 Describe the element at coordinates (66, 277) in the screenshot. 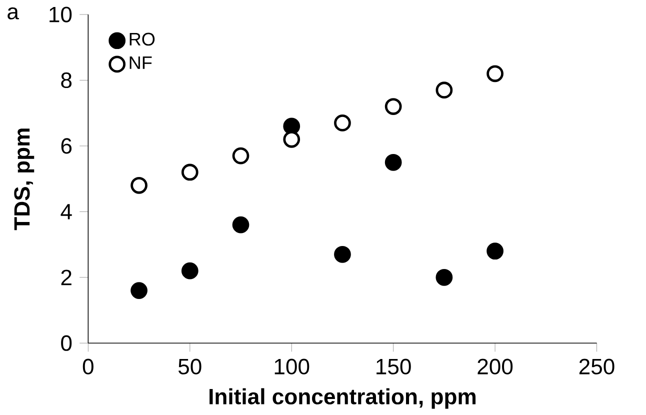

I see `y-tick-label: 2` at that location.